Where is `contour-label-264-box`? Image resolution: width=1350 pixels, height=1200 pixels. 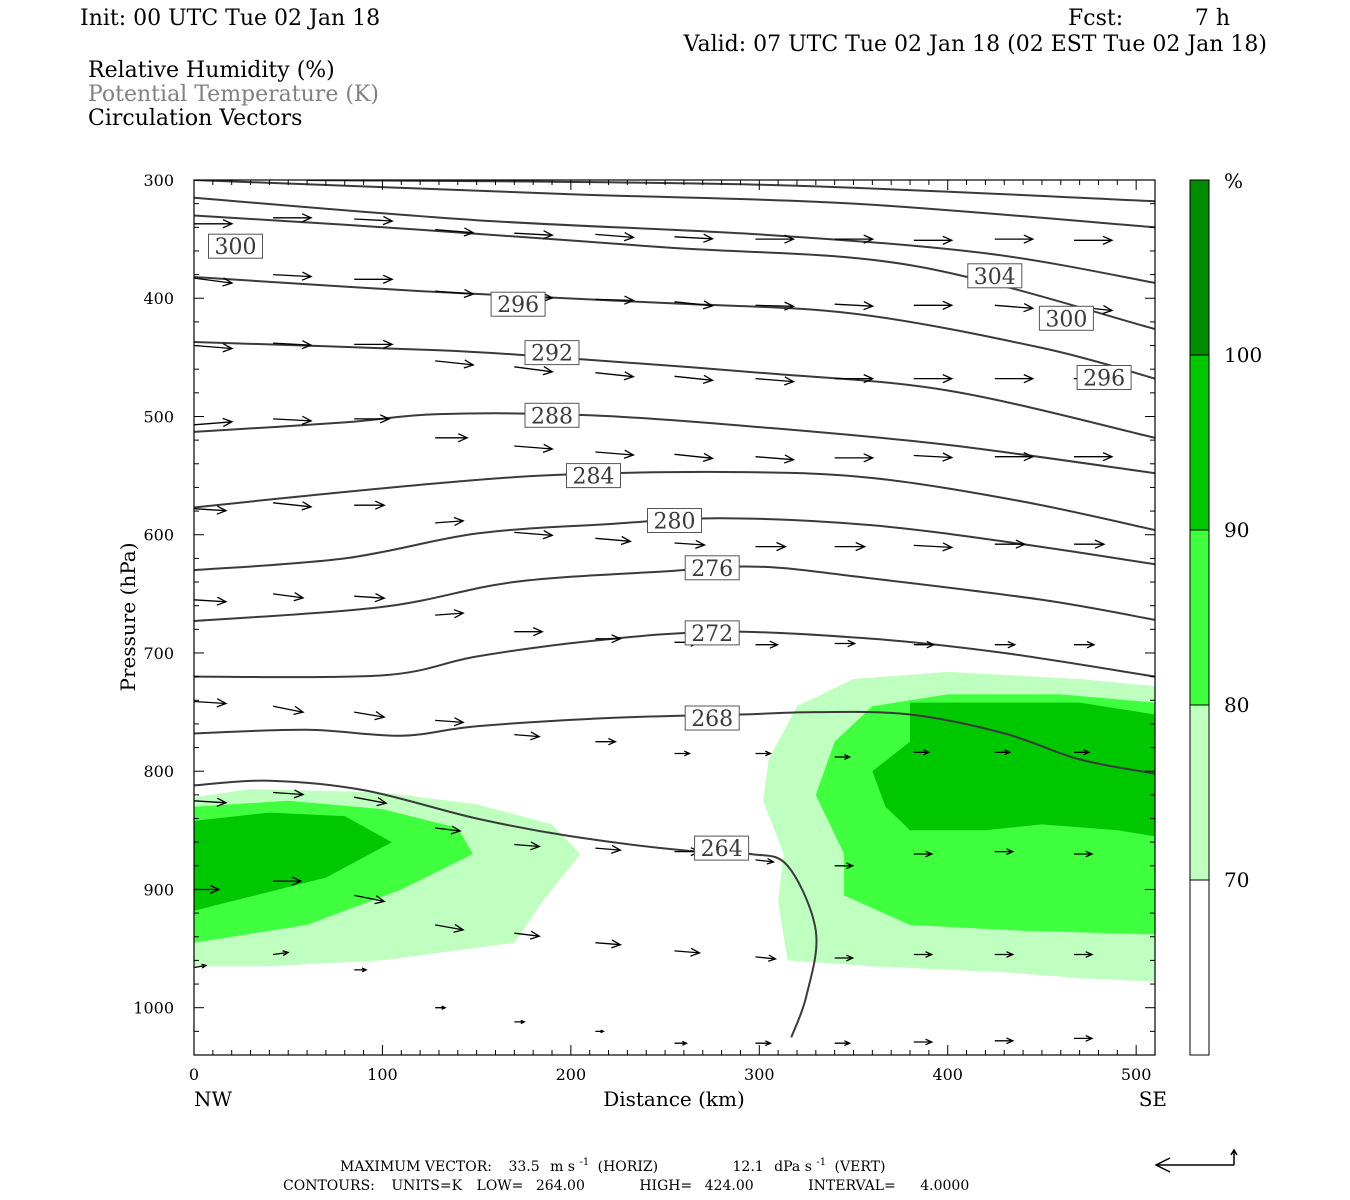 contour-label-264-box is located at coordinates (722, 848).